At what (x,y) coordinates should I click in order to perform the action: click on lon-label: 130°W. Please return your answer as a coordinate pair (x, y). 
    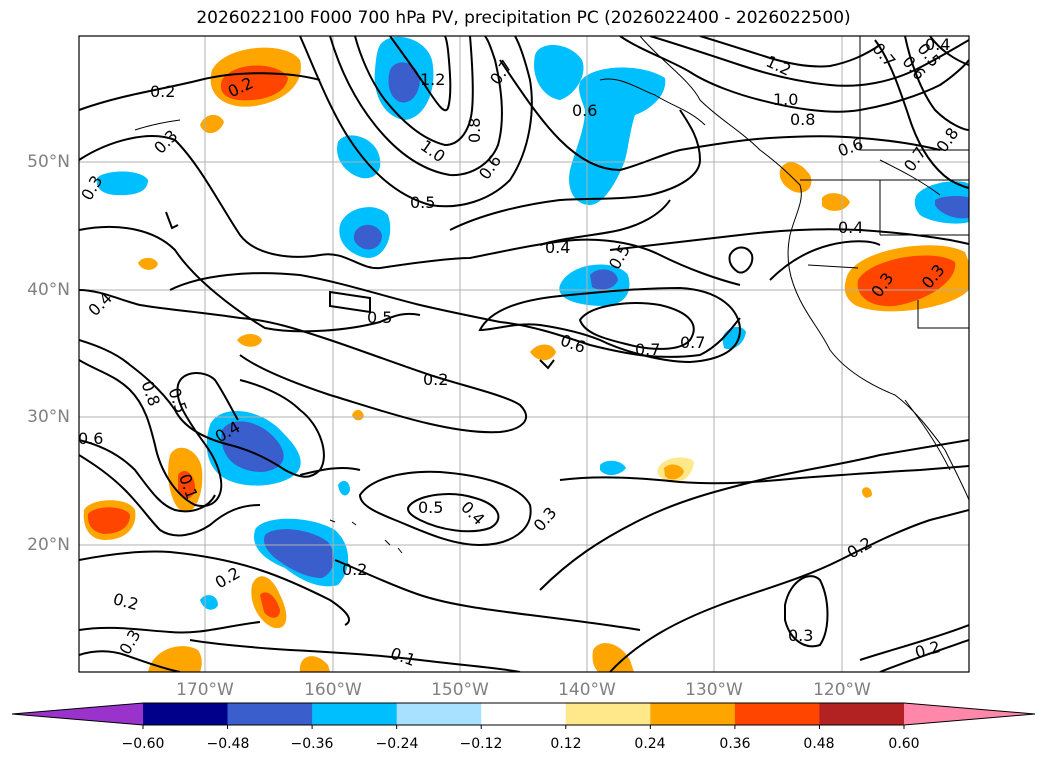
    Looking at the image, I should click on (714, 690).